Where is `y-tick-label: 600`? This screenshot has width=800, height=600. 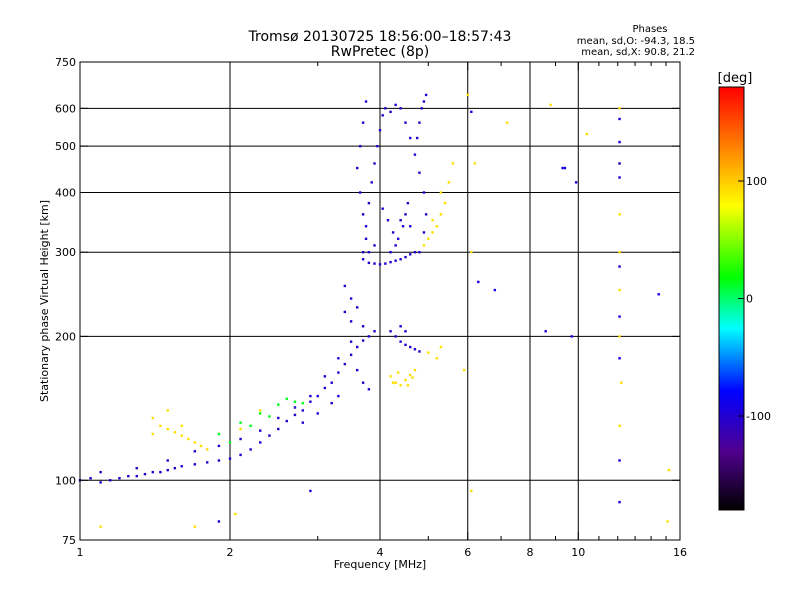
y-tick-label: 600 is located at coordinates (65, 108).